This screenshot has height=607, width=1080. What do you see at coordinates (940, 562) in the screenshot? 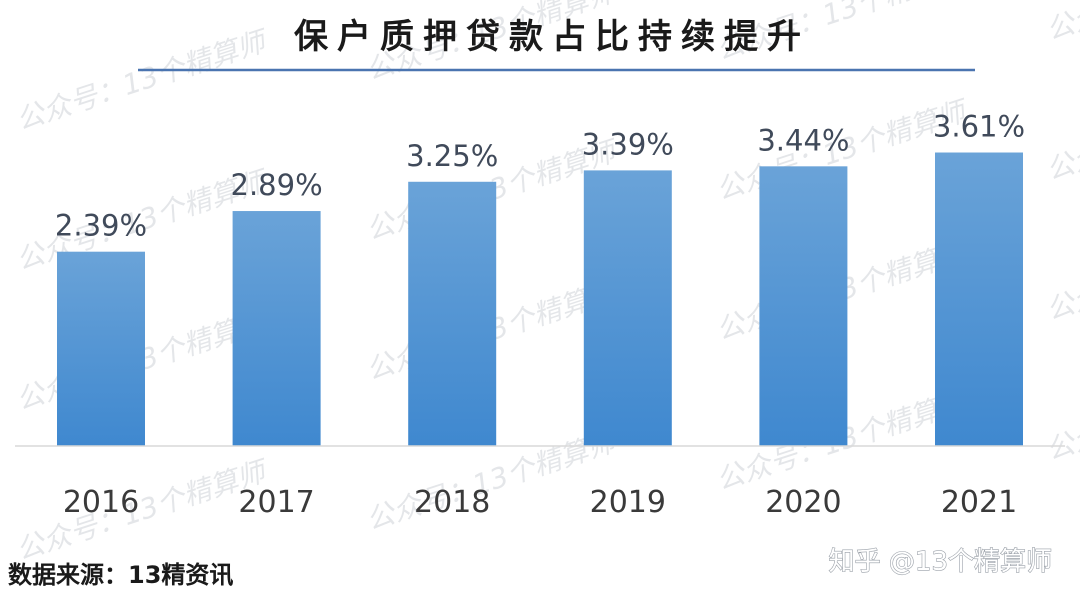
I see `credit-watermark: 知乎 @13个精算师` at bounding box center [940, 562].